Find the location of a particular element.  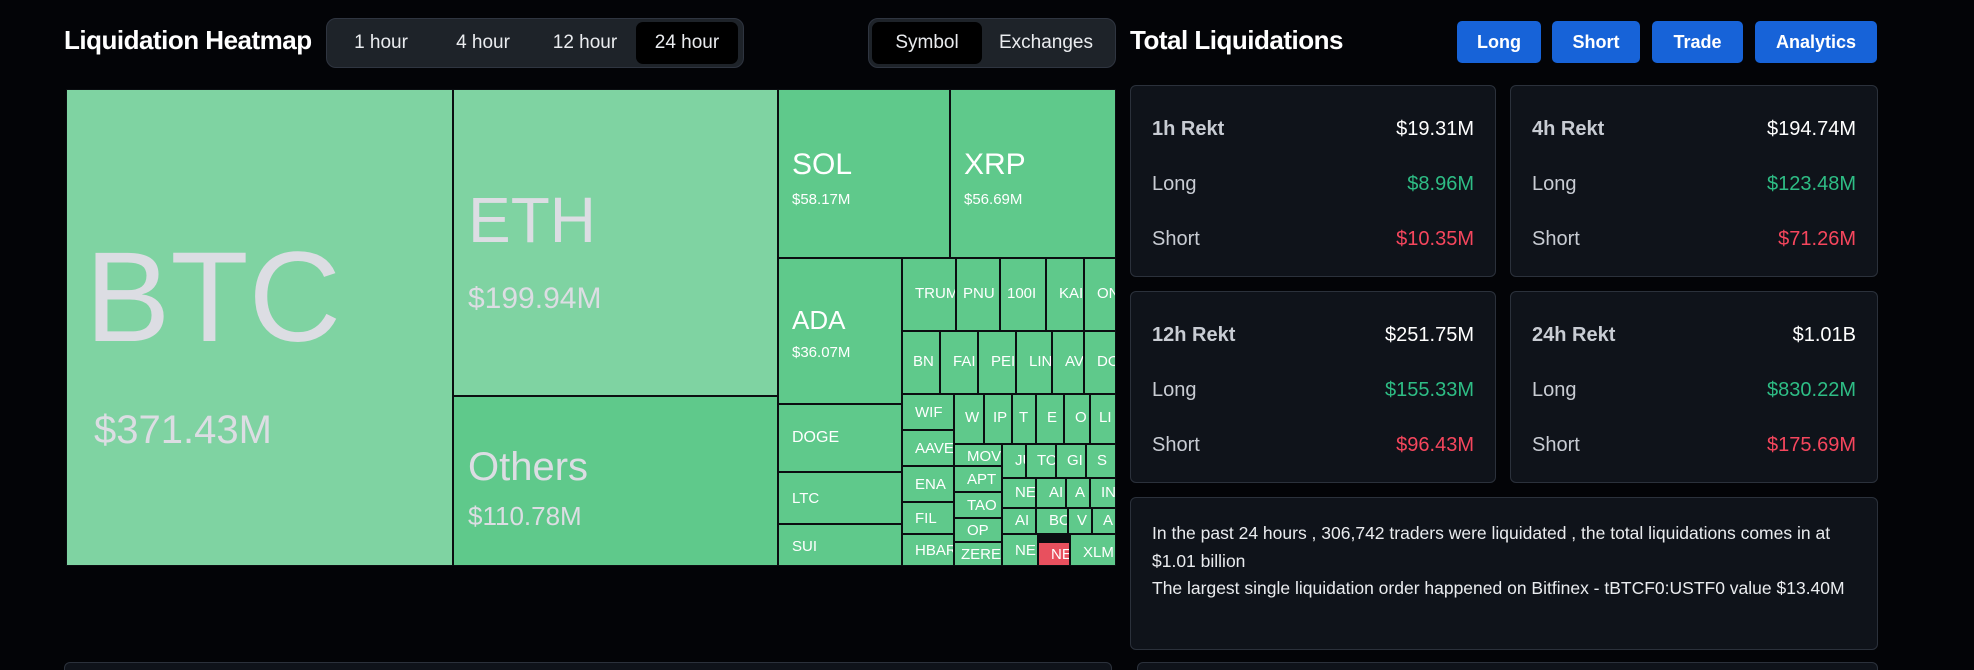

tile-symbol: MOV is located at coordinates (984, 456).